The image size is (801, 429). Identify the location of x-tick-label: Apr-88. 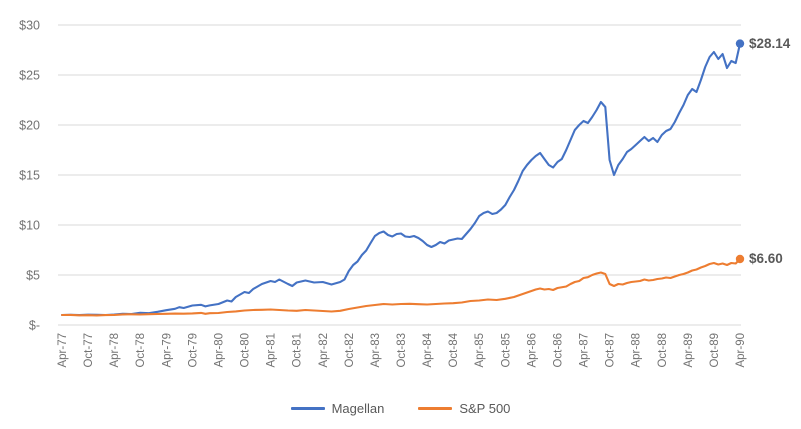
(637, 350).